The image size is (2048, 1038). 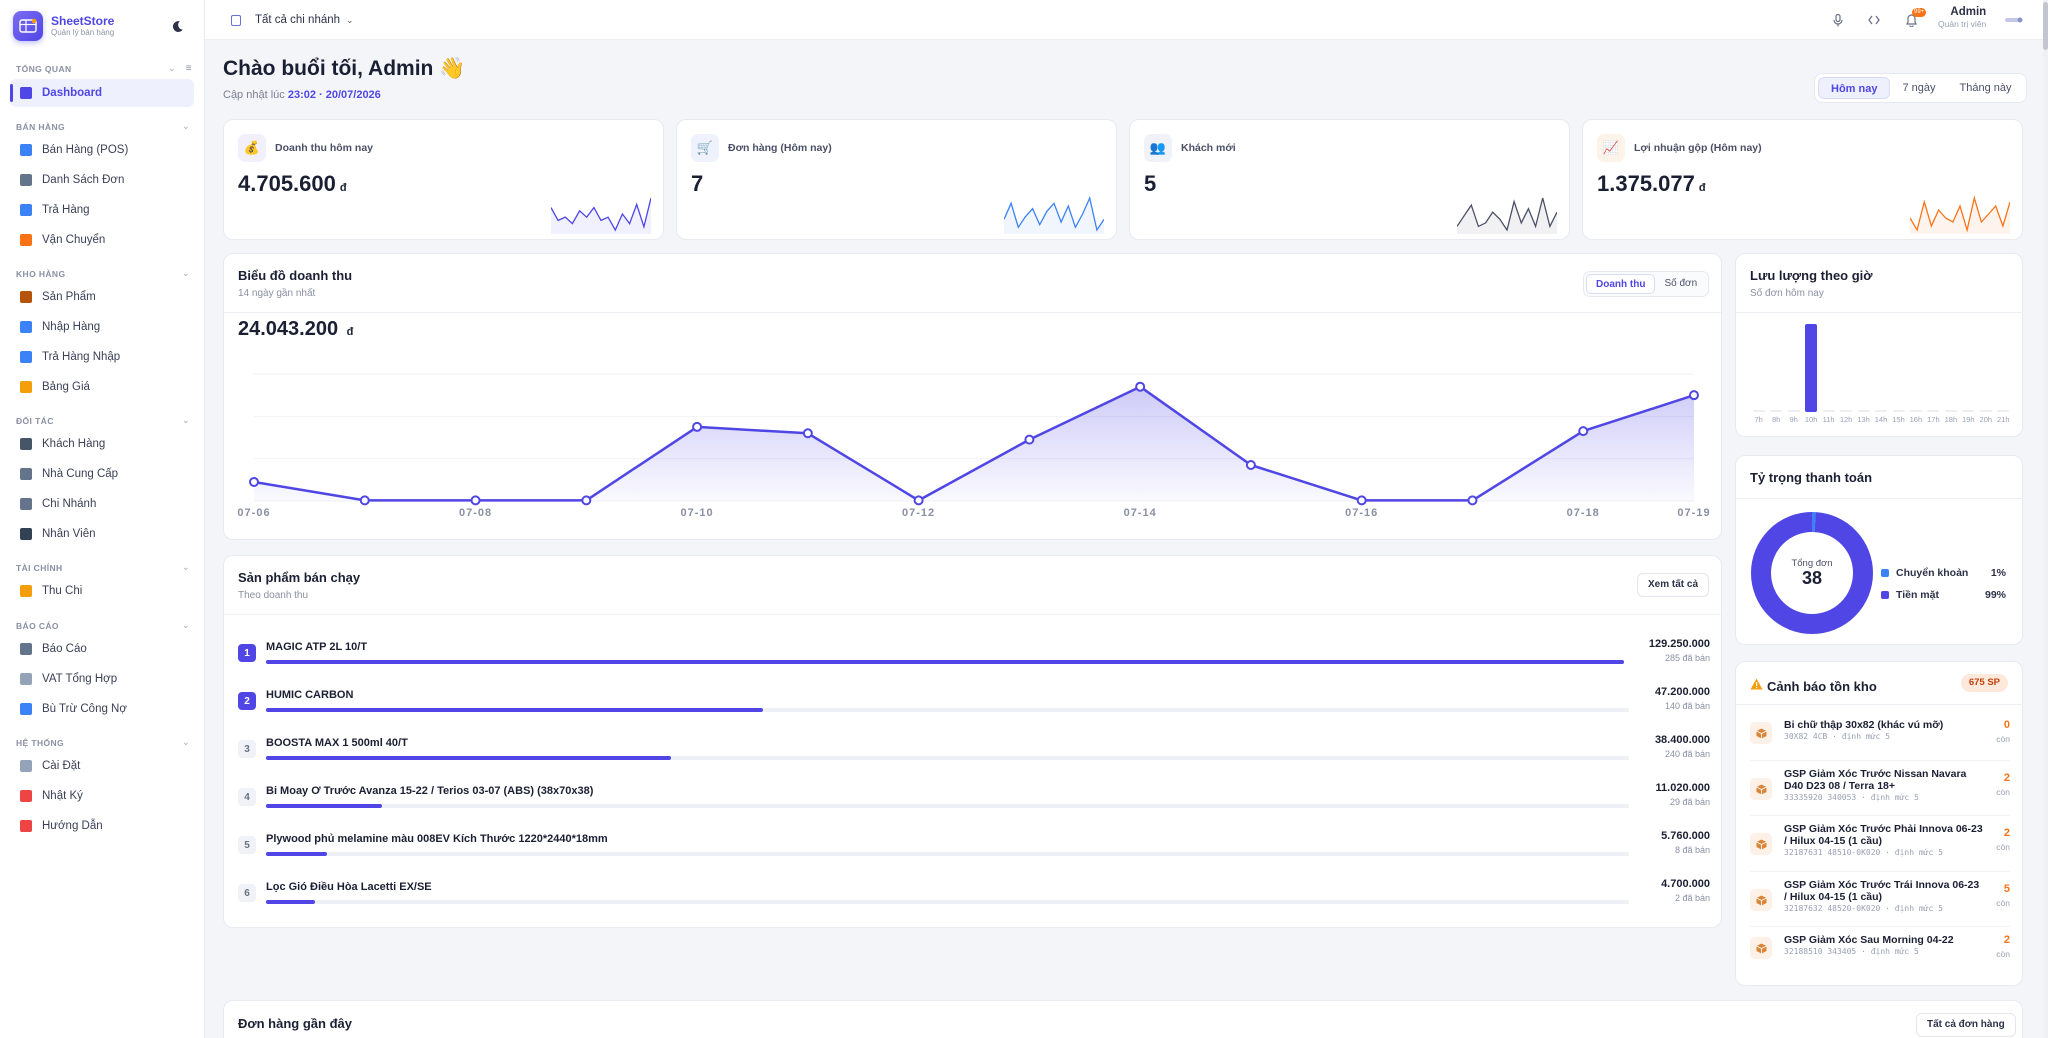 I want to click on sidebar-item-tra-hang-nhap: Trả Hàng Nhập, so click(x=102, y=357).